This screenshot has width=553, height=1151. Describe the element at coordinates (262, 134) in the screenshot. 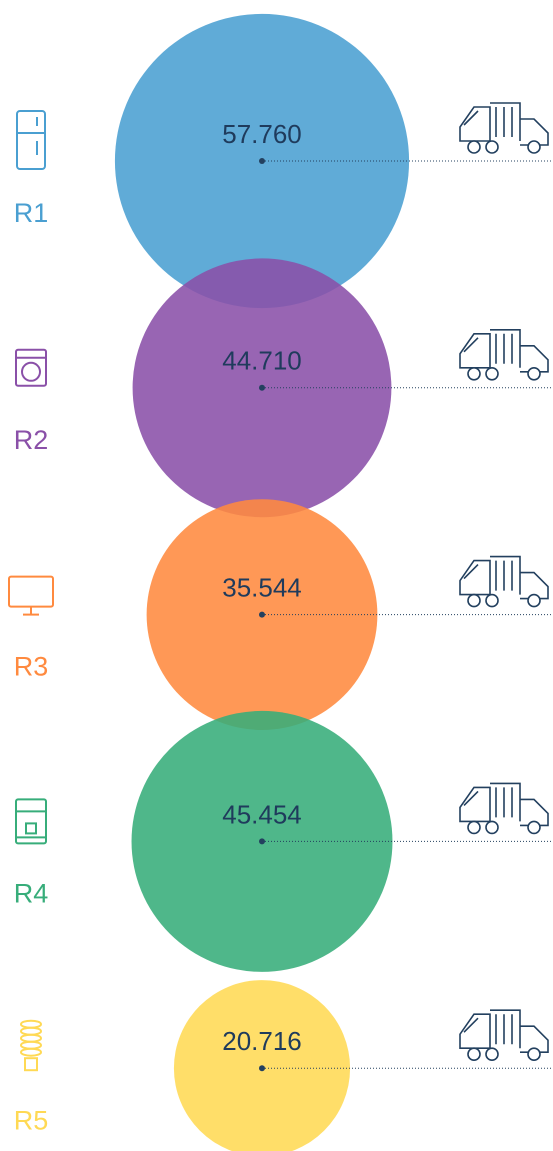

I see `value-label: 57.760` at that location.